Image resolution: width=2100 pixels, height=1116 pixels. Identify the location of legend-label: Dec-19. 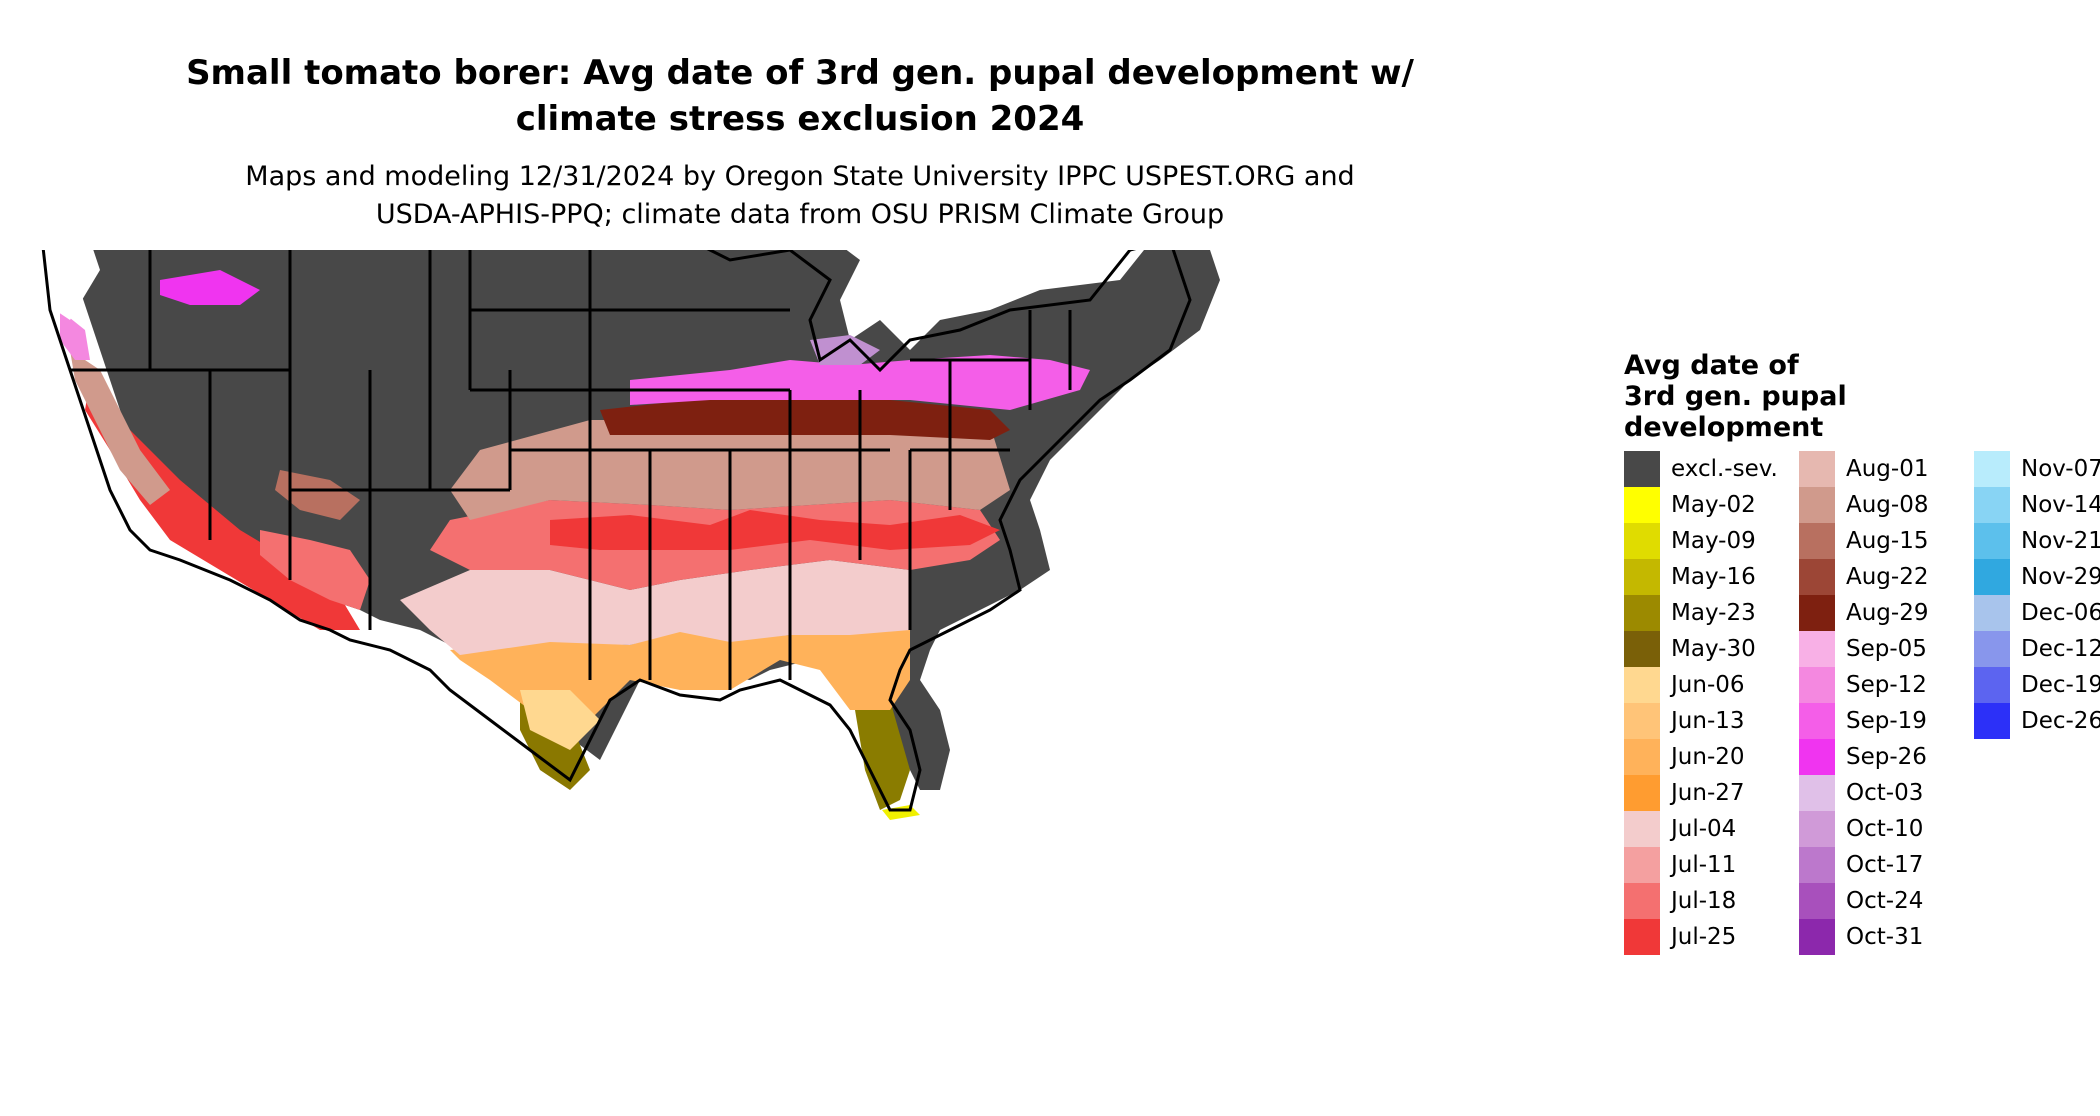
(2060, 685).